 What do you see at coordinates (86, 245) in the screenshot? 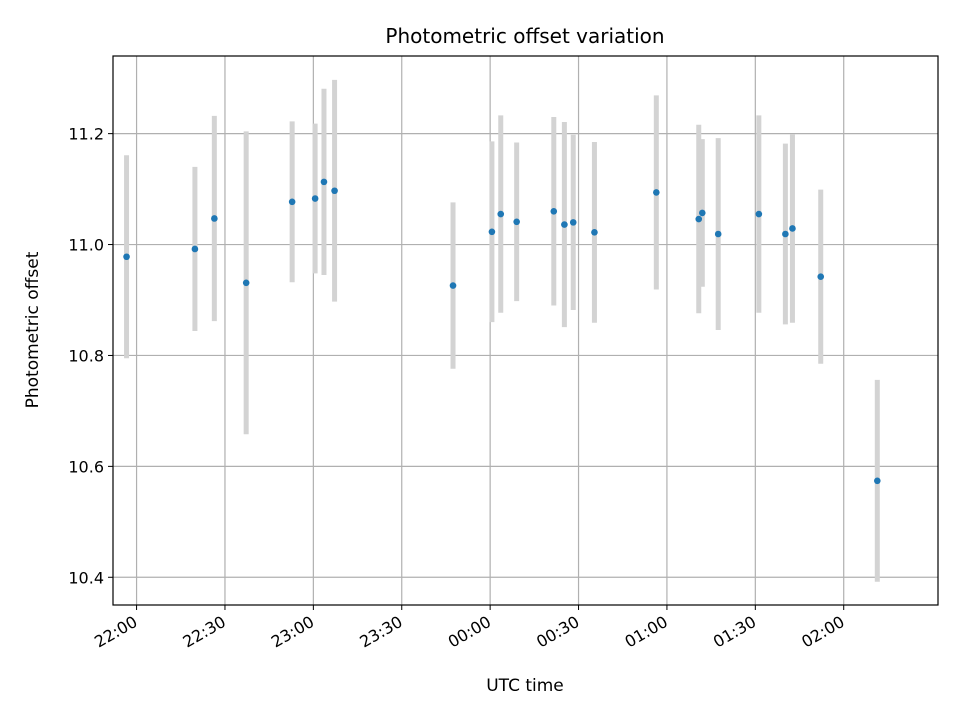
I see `y-tick-label: 11.0` at bounding box center [86, 245].